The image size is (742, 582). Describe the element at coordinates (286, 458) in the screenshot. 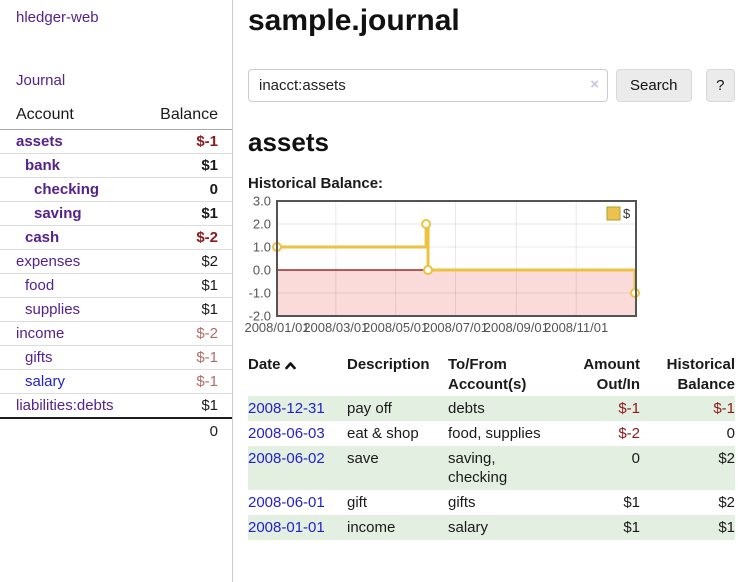

I see `transaction-date-link: 2008-06-02` at that location.